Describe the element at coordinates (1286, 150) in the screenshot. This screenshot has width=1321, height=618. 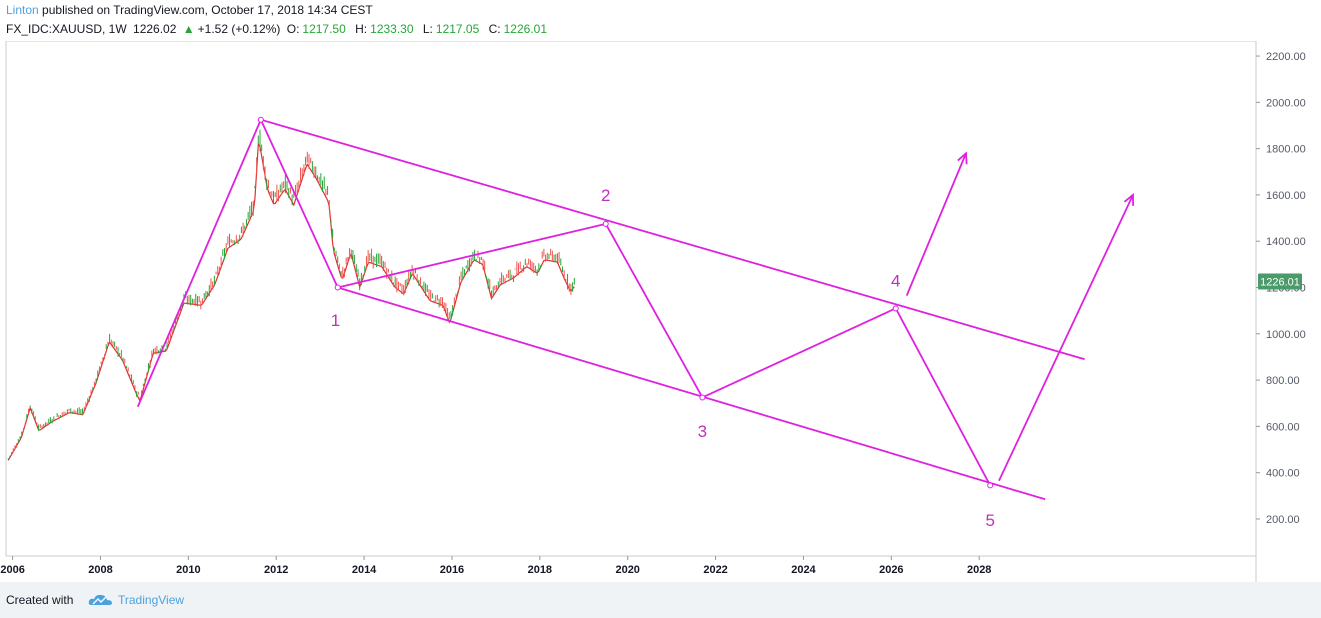
I see `y-tick-label: 1800.00` at that location.